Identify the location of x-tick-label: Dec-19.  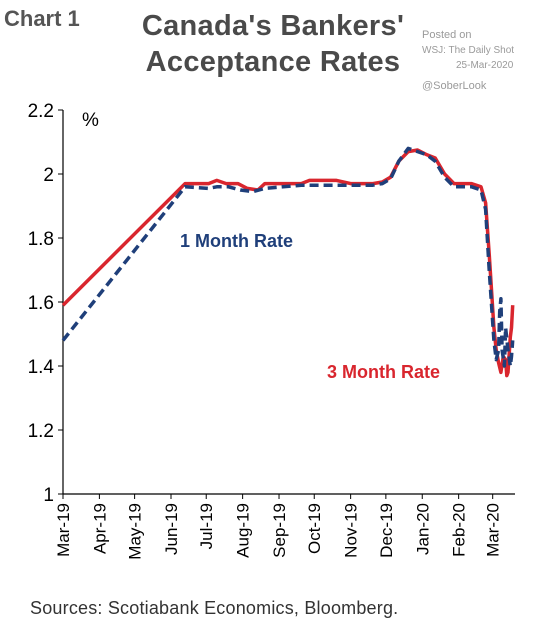
(386, 530).